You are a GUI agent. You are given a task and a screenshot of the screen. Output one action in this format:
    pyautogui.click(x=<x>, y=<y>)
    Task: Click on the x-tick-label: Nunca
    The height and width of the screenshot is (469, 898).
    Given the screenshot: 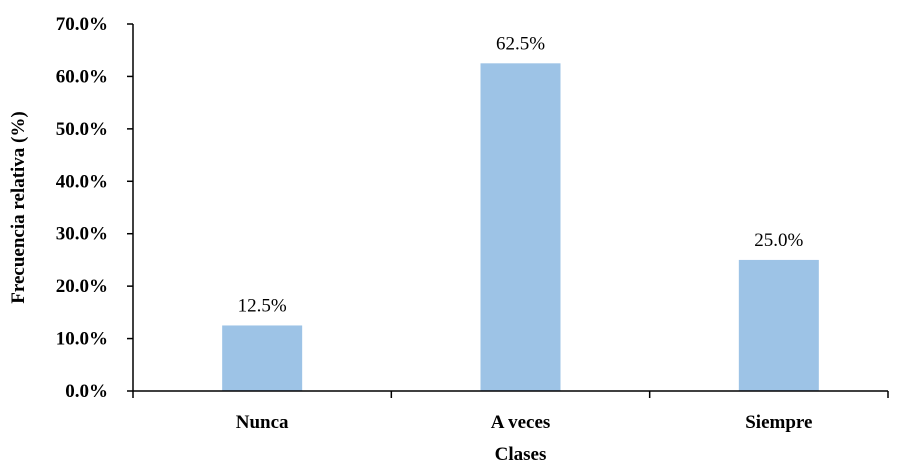 What is the action you would take?
    pyautogui.click(x=262, y=422)
    